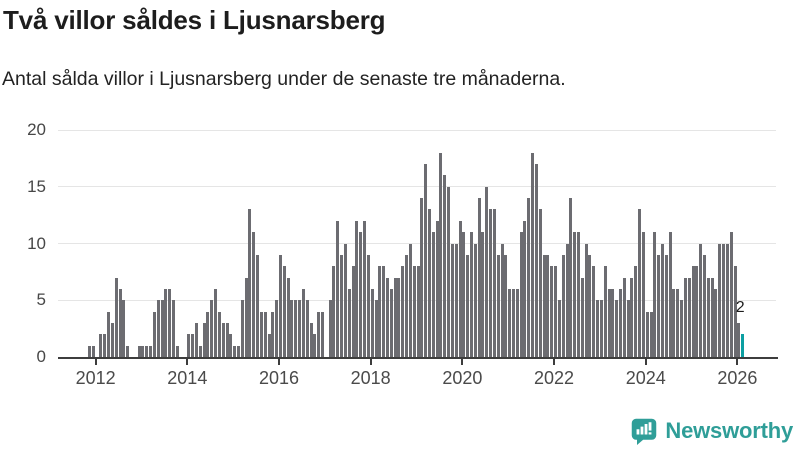 The height and width of the screenshot is (450, 800). Describe the element at coordinates (36, 243) in the screenshot. I see `y-axis-tick-label: 10` at that location.